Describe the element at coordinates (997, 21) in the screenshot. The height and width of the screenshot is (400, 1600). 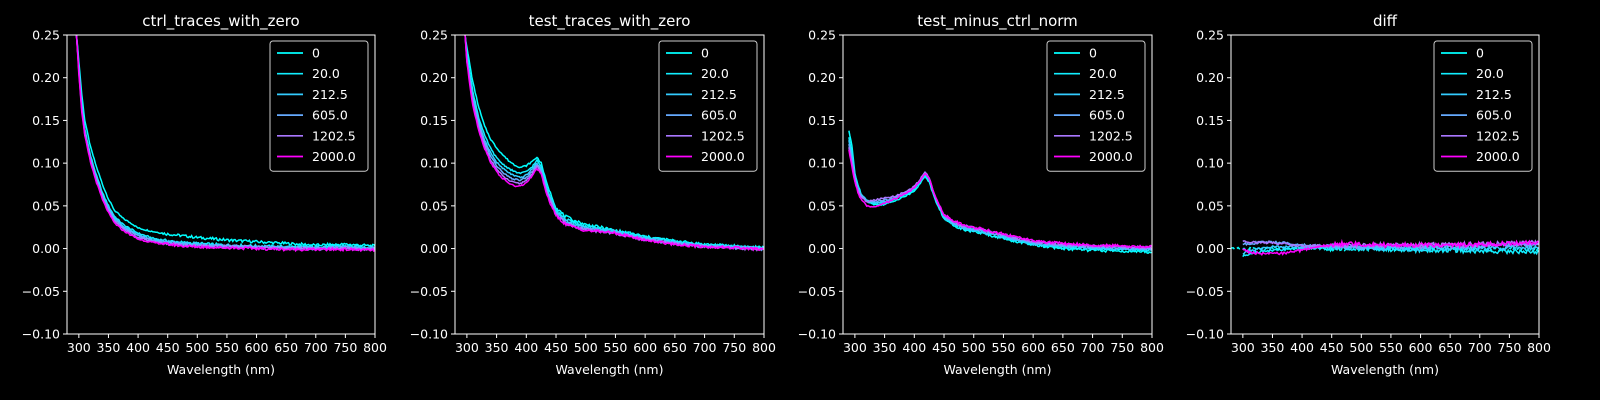
I see `chart-title: test_minus_ctrl_norm` at that location.